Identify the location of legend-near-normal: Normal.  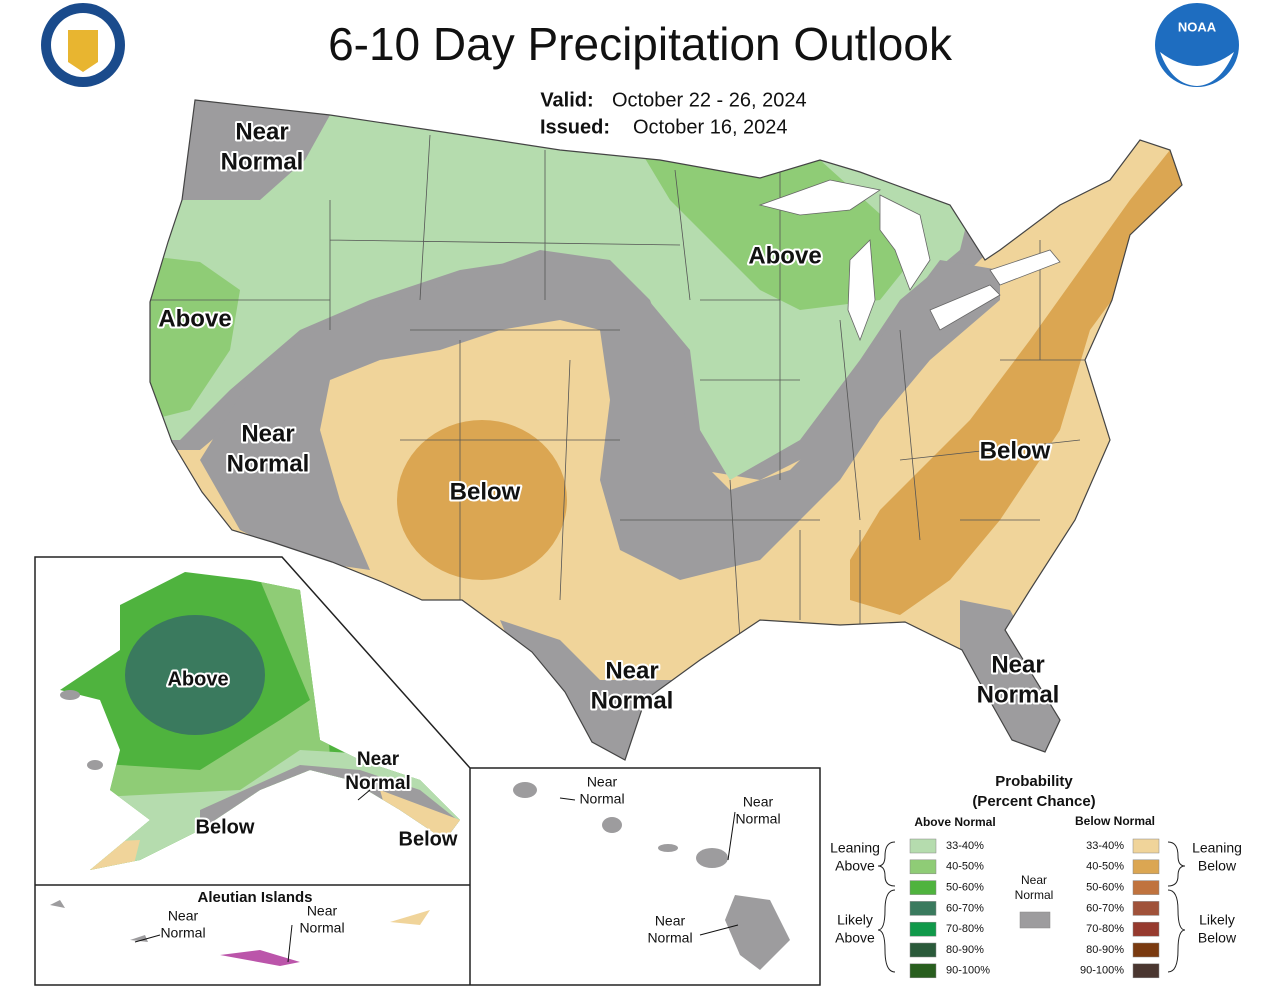
(1034, 895).